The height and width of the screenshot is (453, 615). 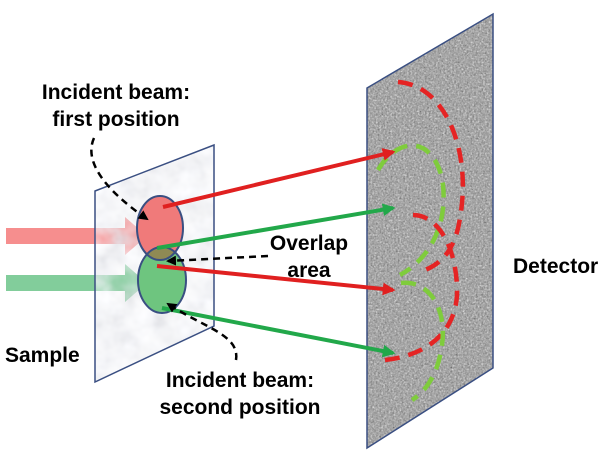 I want to click on pointer-arrows, so click(x=179, y=249).